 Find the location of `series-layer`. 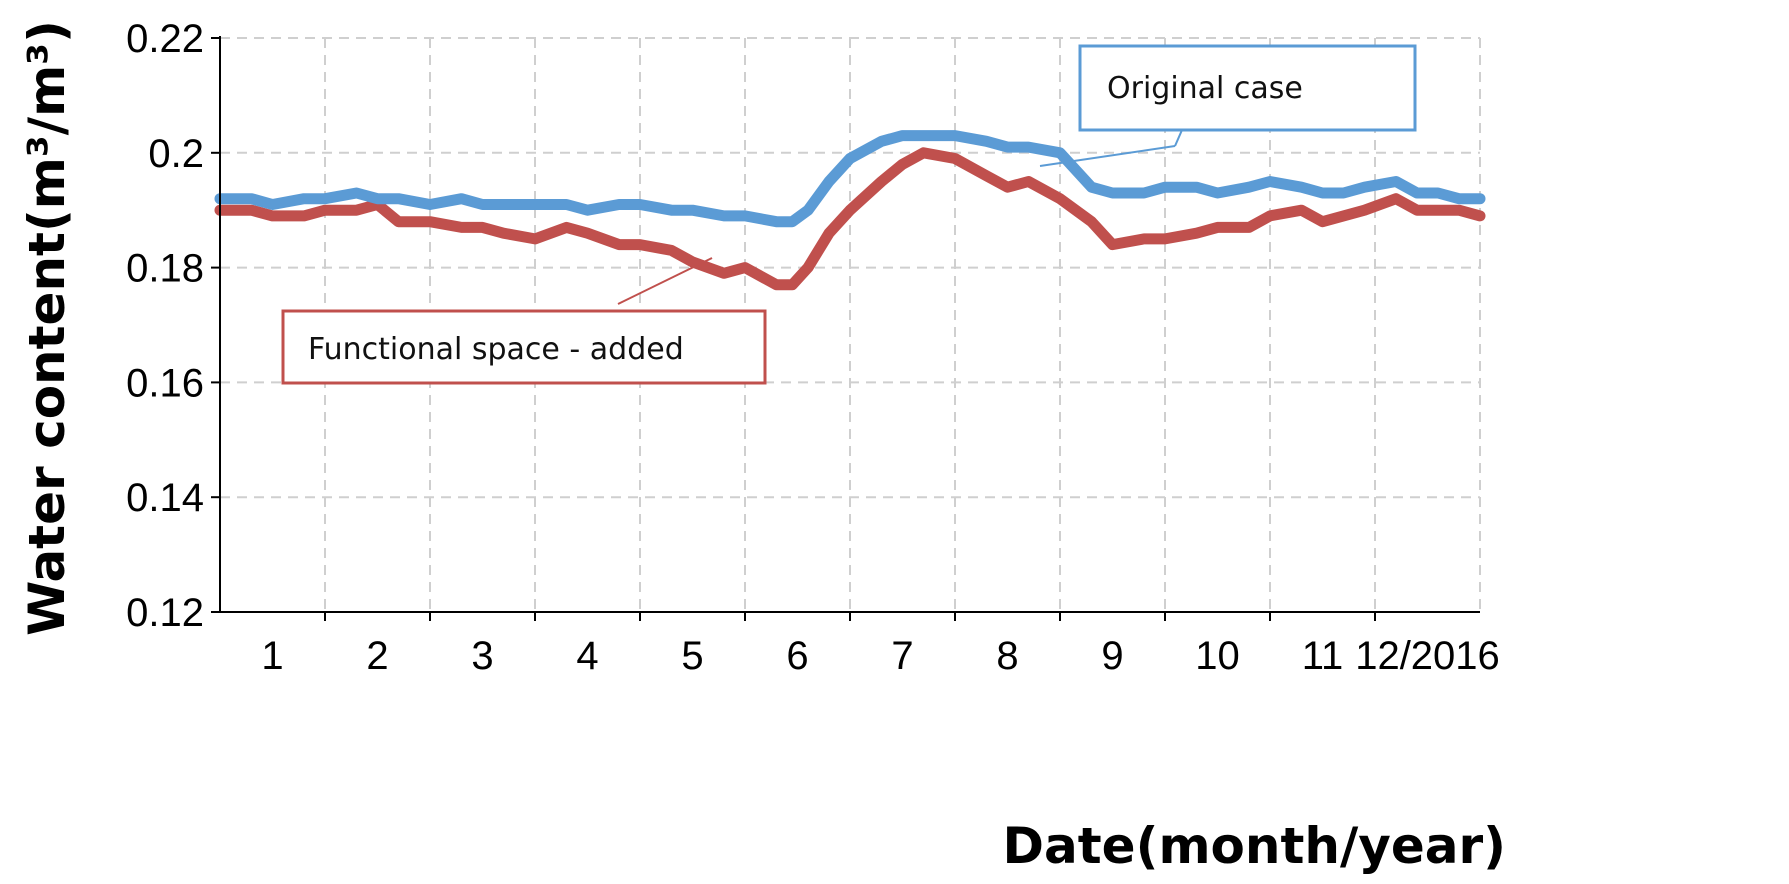

series-layer is located at coordinates (850, 210).